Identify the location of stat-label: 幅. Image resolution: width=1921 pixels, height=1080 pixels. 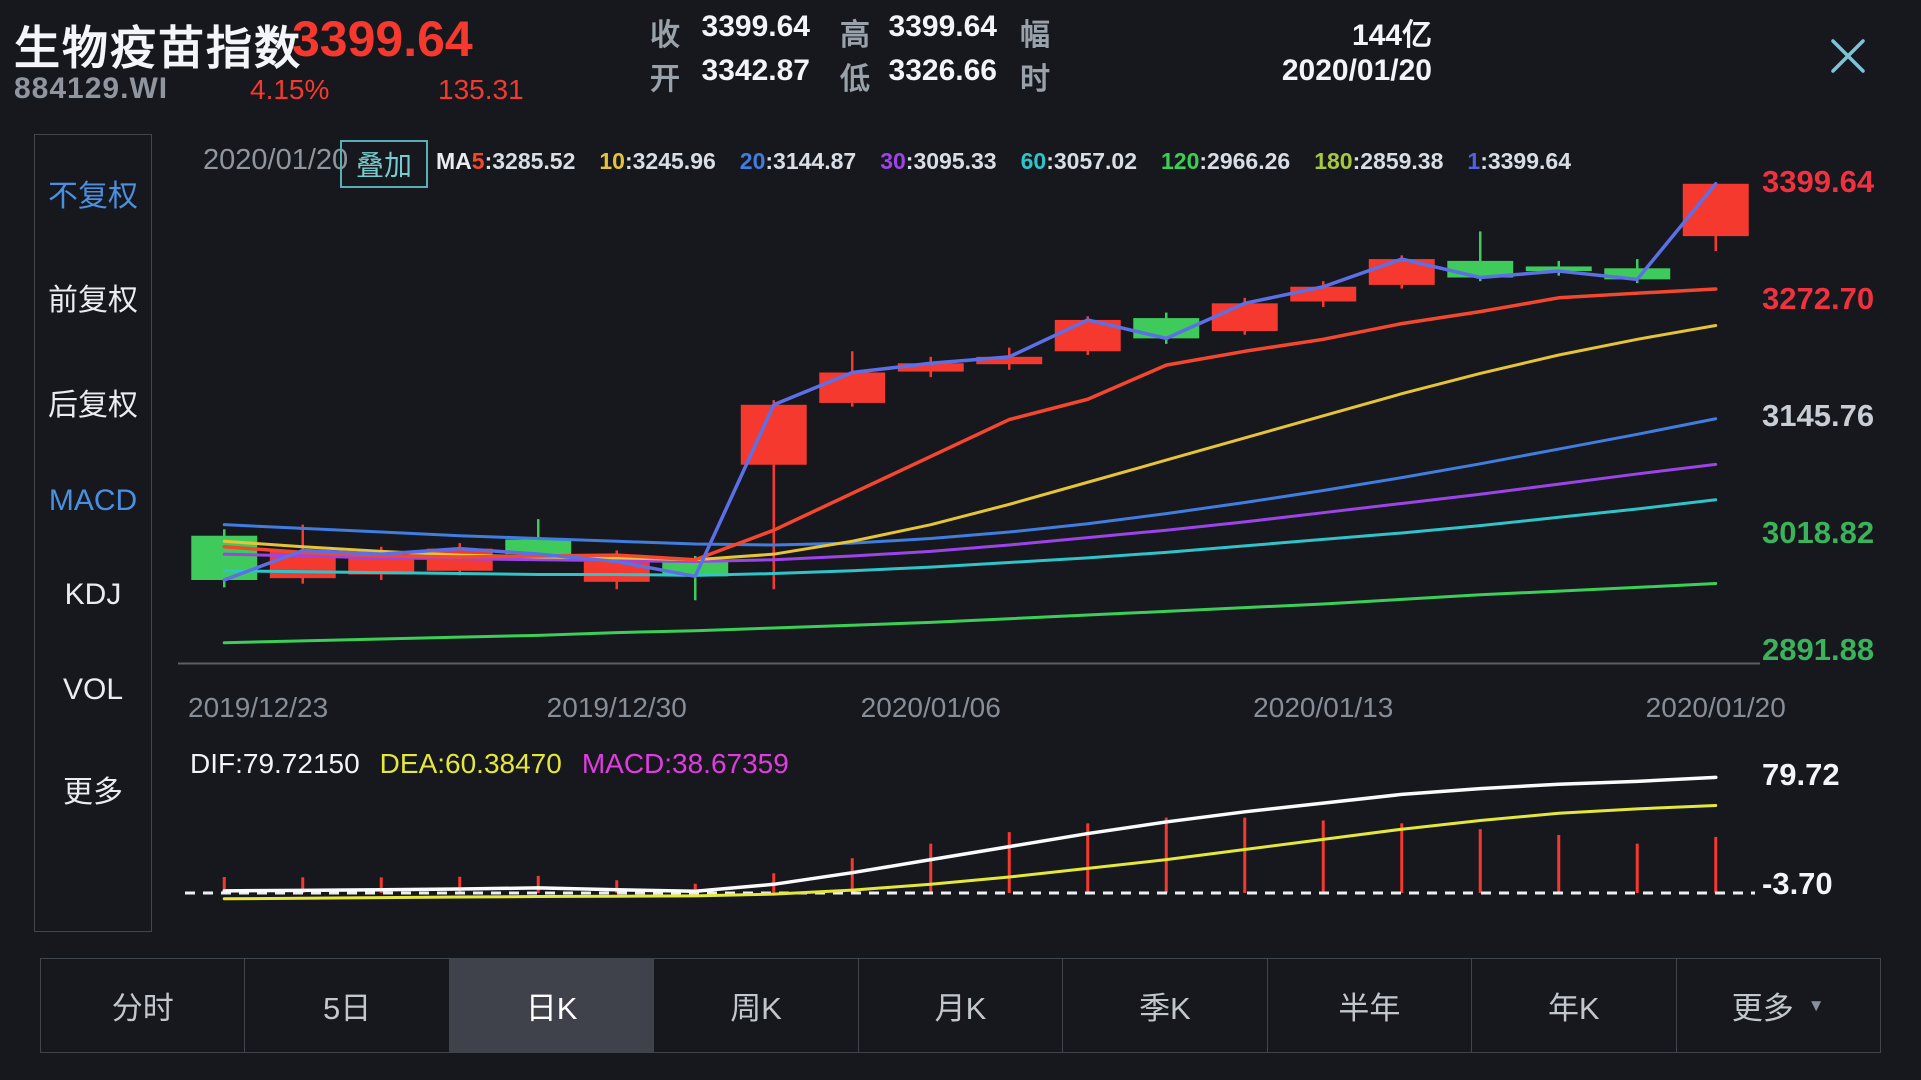
(1035, 35).